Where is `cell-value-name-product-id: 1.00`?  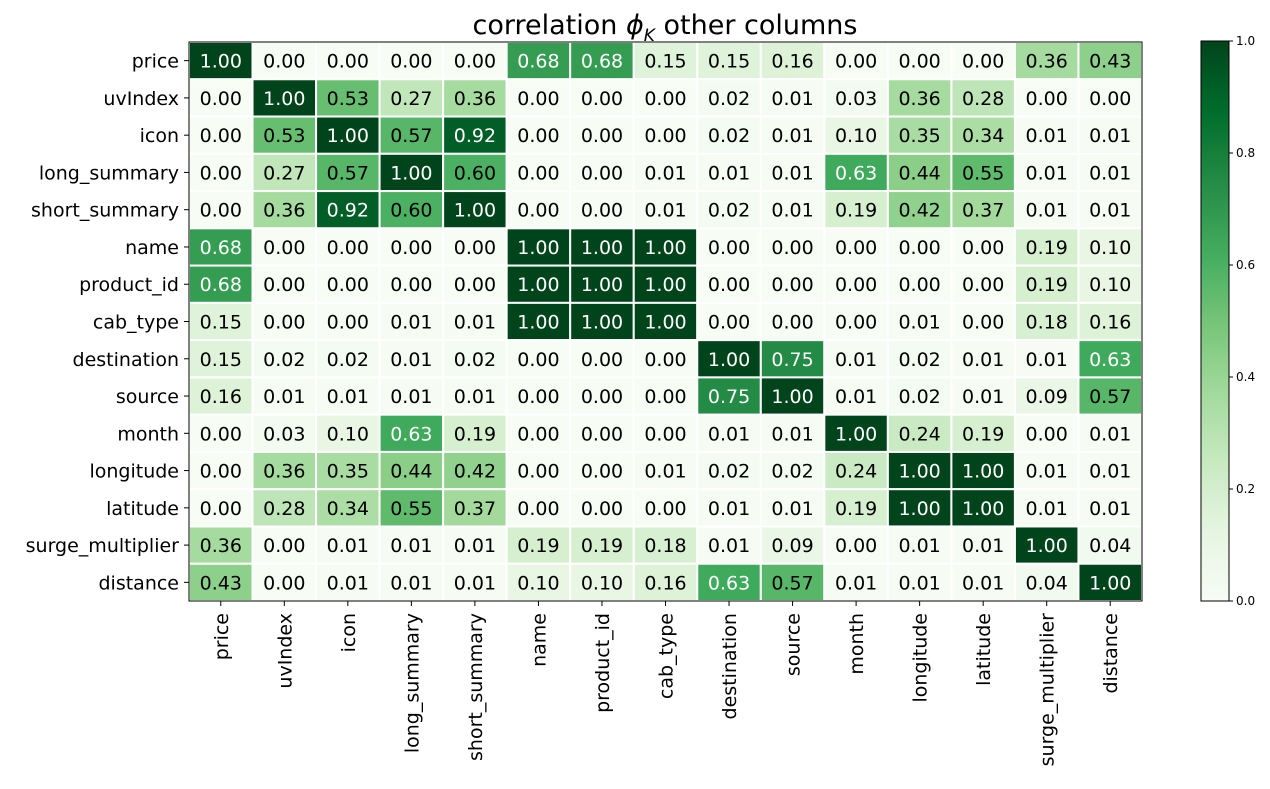 cell-value-name-product-id: 1.00 is located at coordinates (602, 248).